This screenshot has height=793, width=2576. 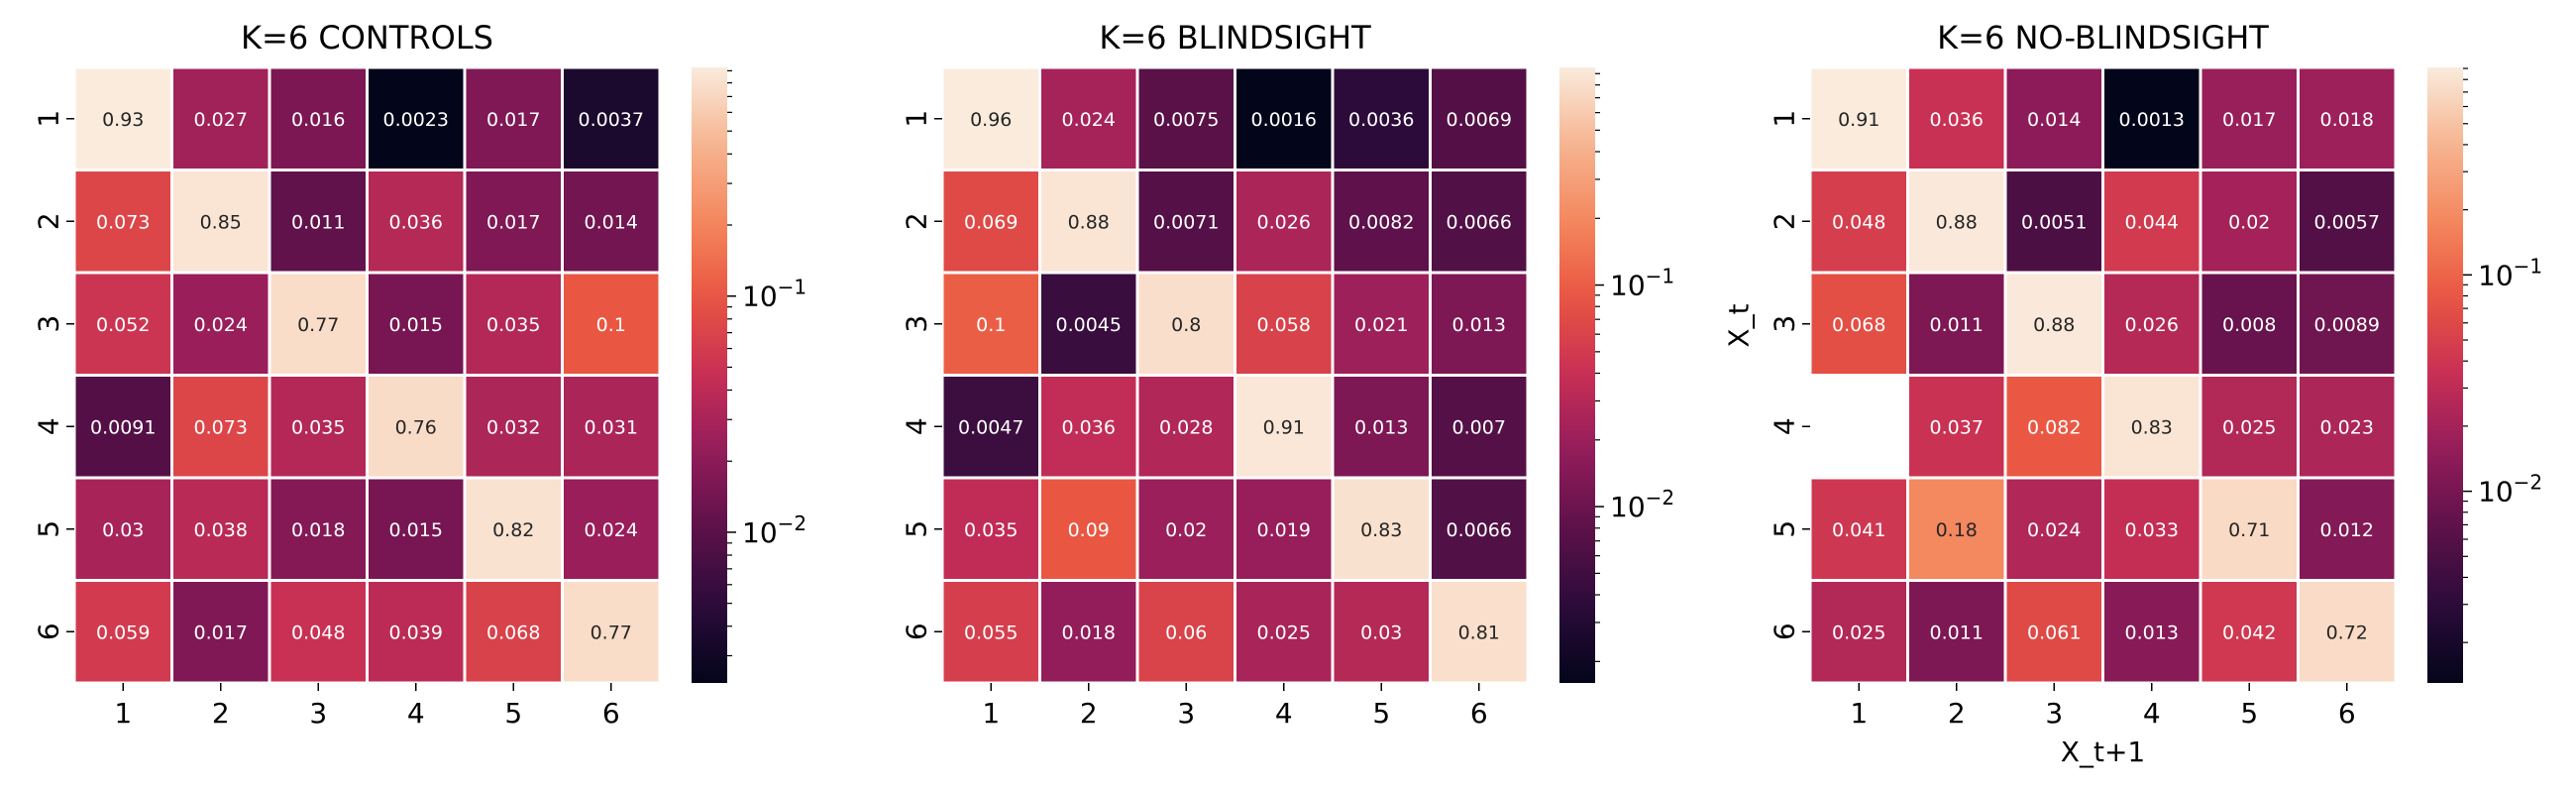 What do you see at coordinates (221, 222) in the screenshot?
I see `cell-value-label: 0.85` at bounding box center [221, 222].